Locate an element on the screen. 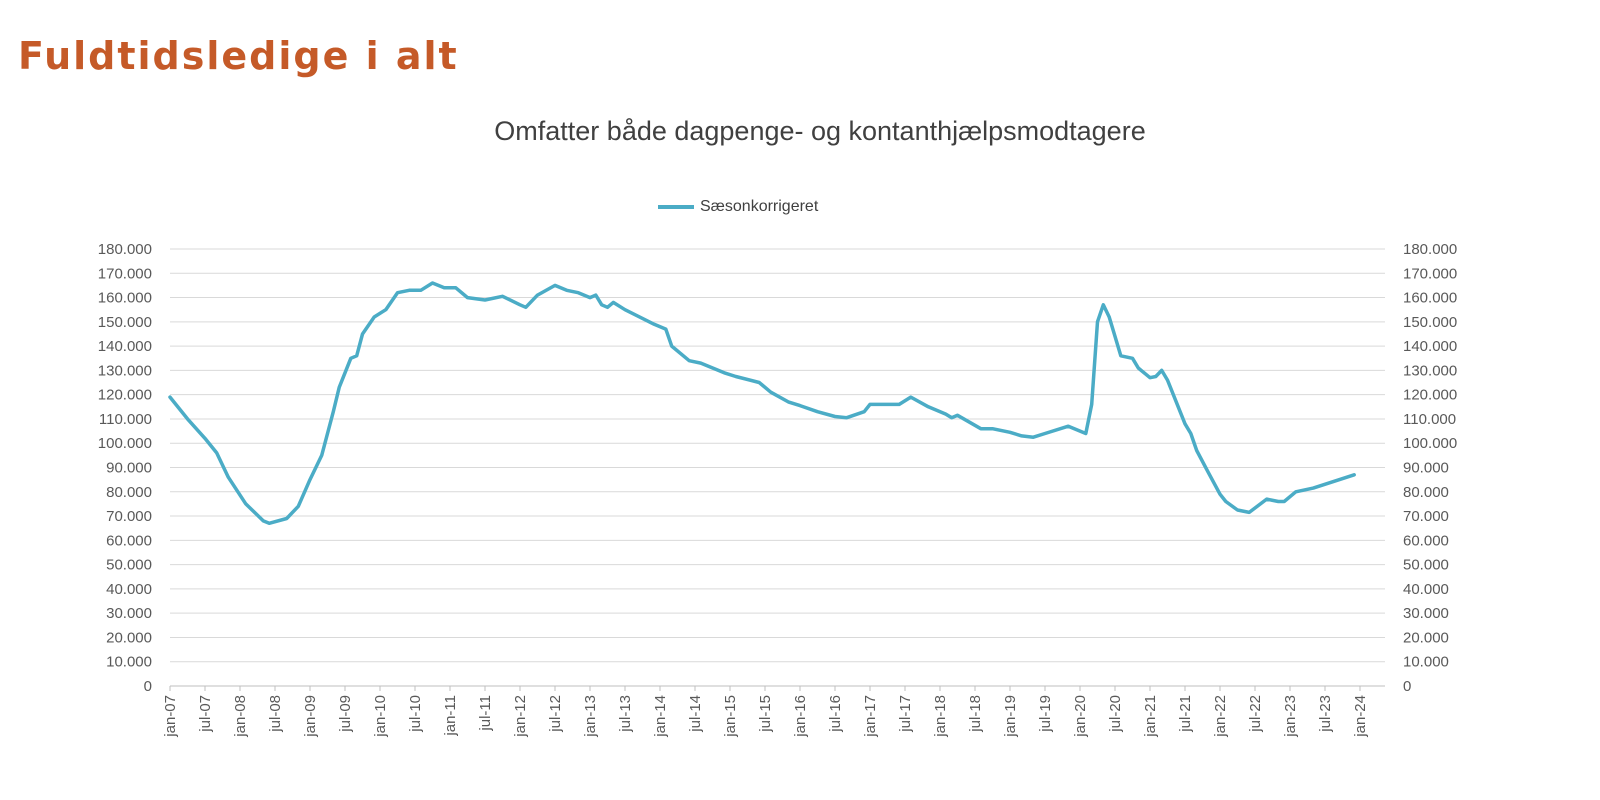  y-tick-label-right: 110.000 is located at coordinates (1429, 419).